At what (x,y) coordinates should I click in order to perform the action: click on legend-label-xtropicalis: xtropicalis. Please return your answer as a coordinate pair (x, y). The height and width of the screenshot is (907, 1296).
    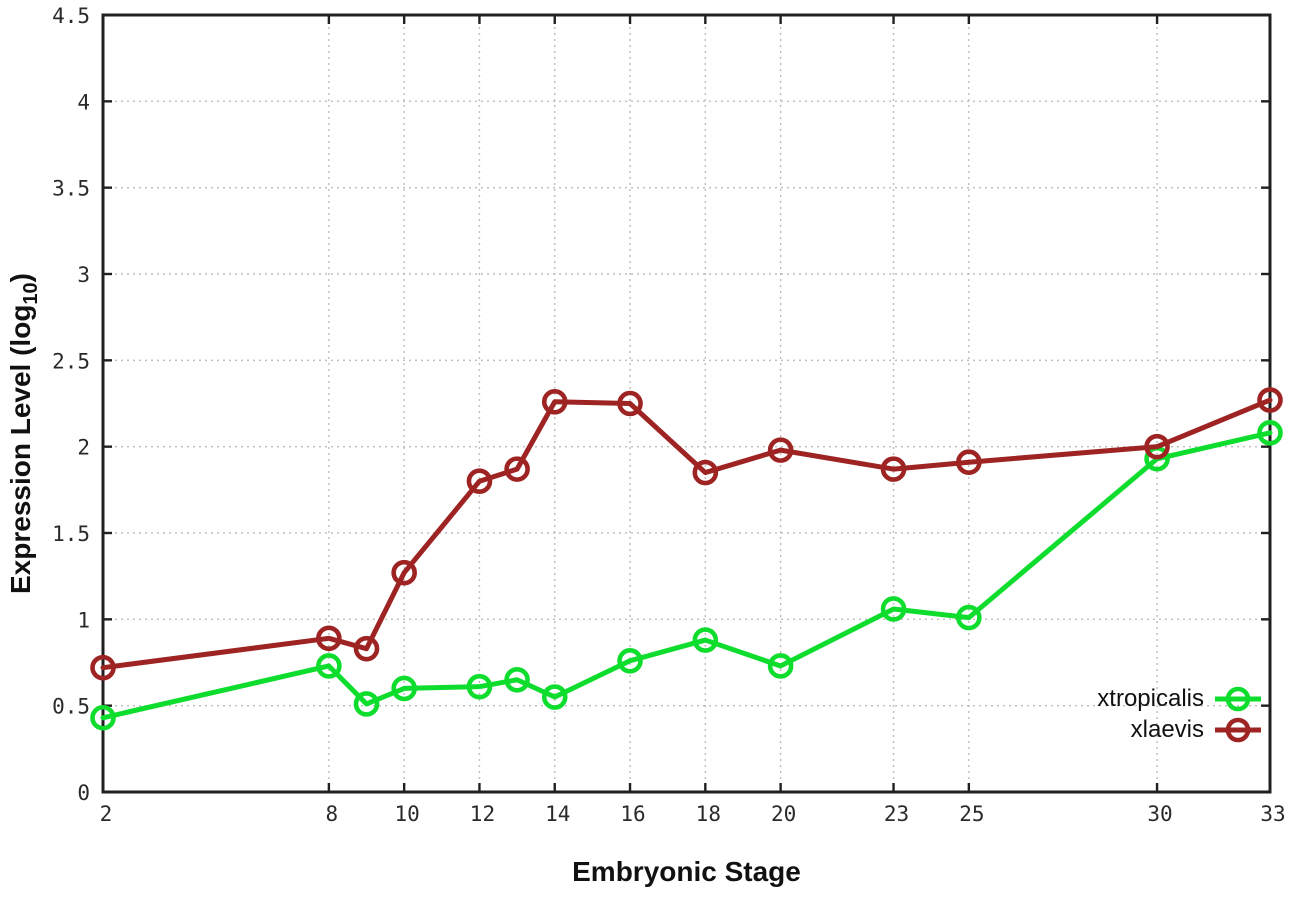
    Looking at the image, I should click on (1150, 698).